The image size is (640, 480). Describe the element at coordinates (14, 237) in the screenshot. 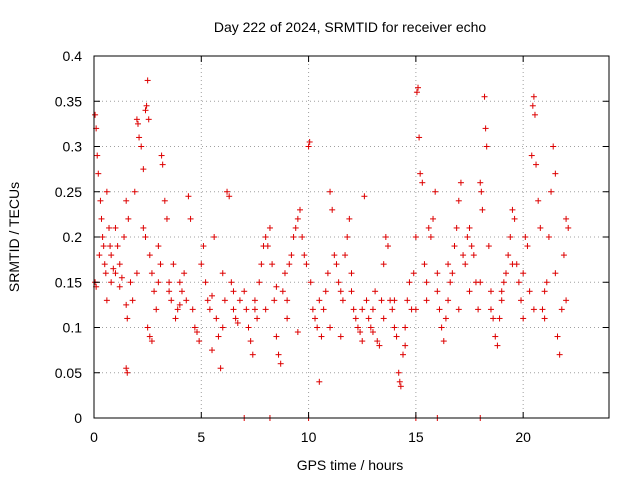

I see `y-axis-label: SRMTID / TECUs` at that location.